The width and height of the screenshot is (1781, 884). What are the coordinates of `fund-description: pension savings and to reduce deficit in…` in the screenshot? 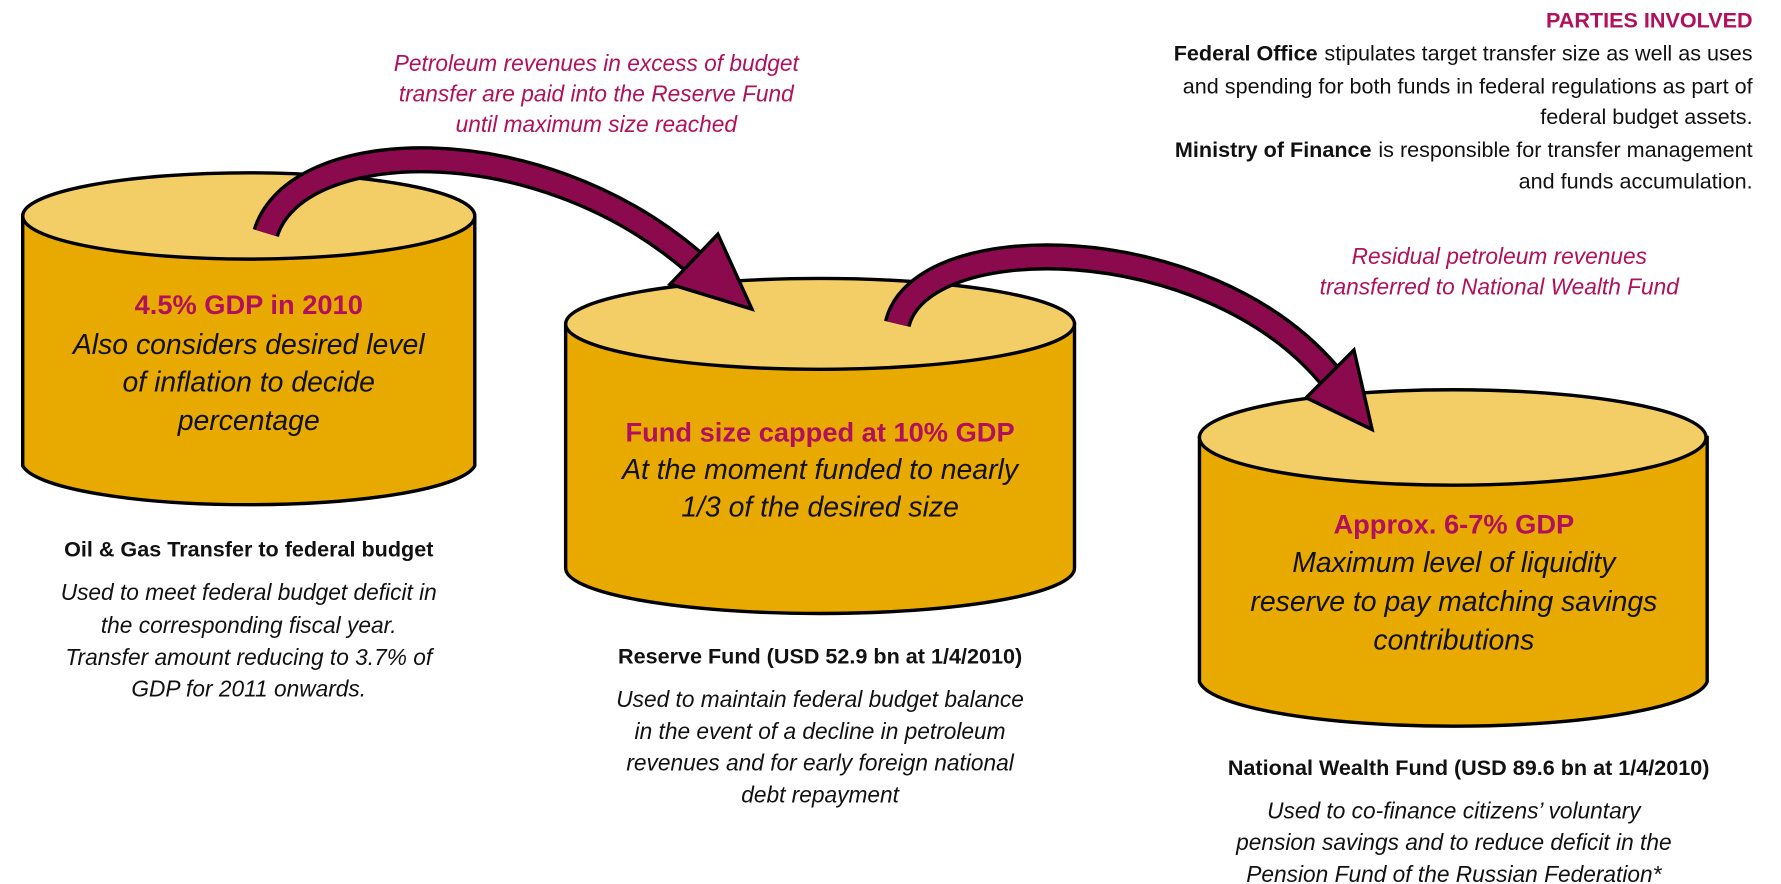 It's located at (1453, 842).